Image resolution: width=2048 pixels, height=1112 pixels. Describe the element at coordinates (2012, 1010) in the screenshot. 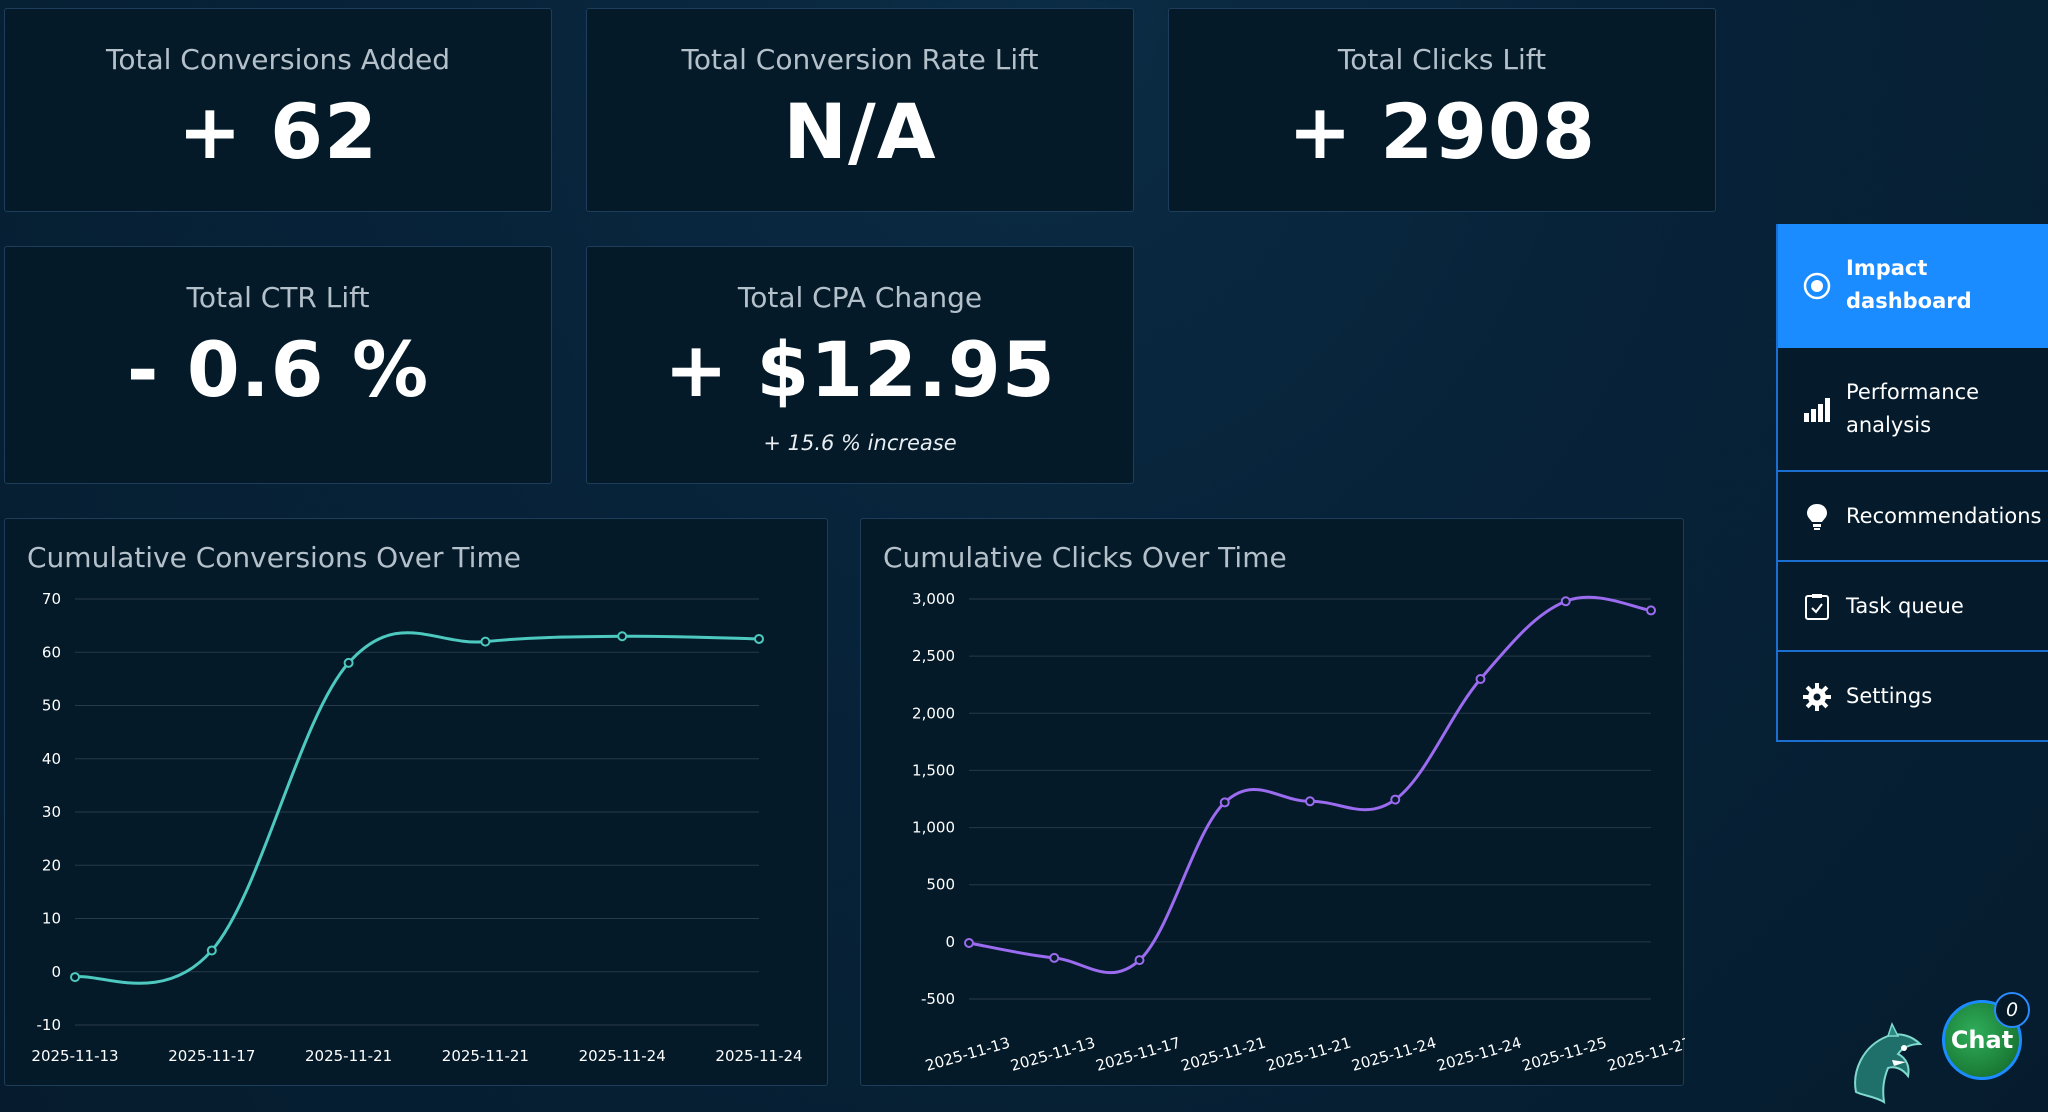

I see `chat-unread-badge: 0` at that location.